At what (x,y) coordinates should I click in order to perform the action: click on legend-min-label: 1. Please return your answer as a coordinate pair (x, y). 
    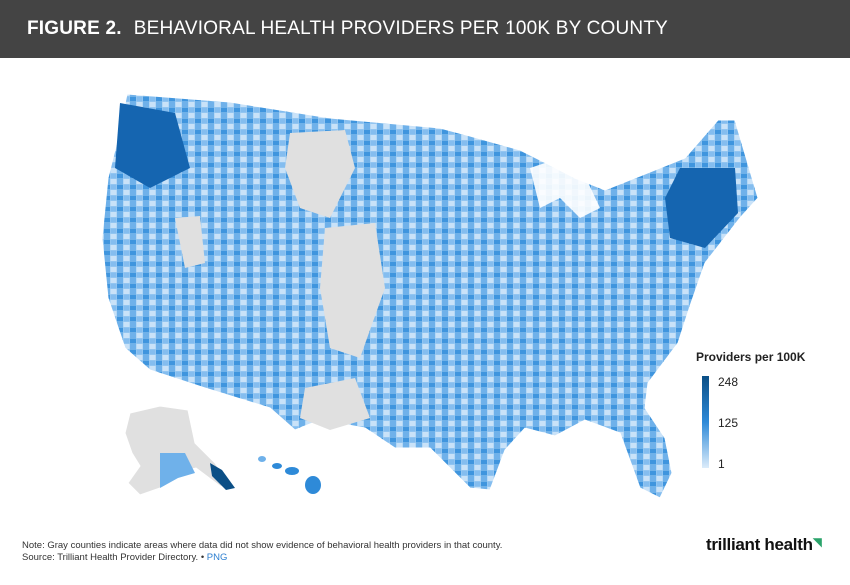
    Looking at the image, I should click on (721, 464).